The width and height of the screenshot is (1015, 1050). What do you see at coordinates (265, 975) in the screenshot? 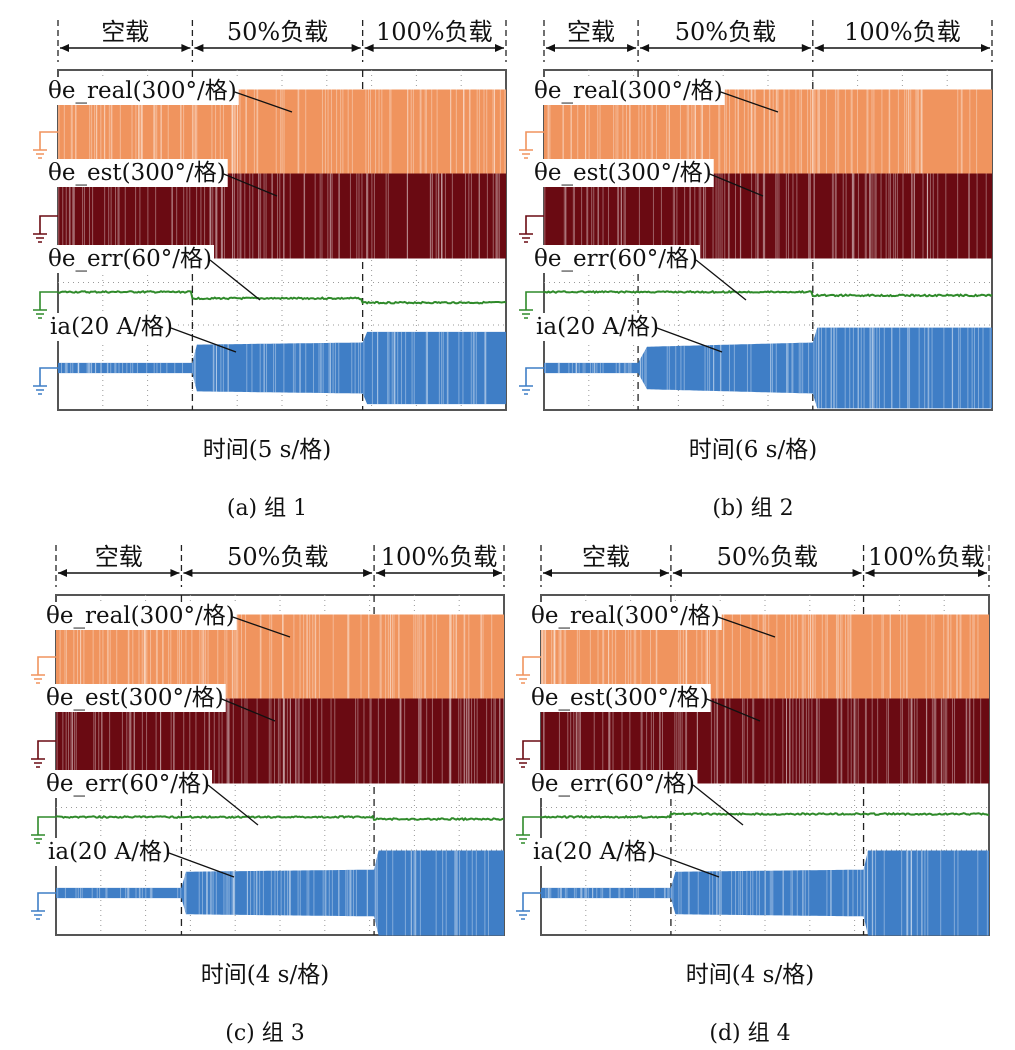
I see `x-axis-label-c: 时间(4 s/格)` at bounding box center [265, 975].